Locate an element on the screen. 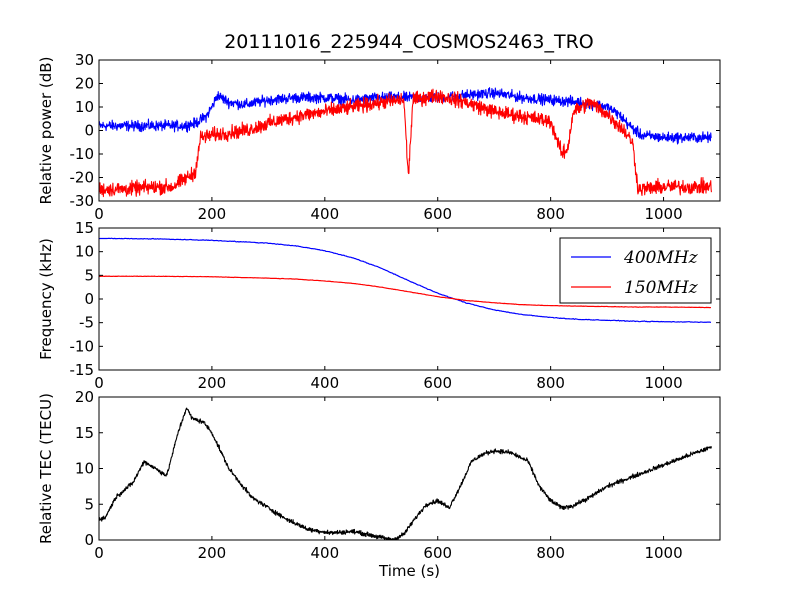  series-line-400MHz is located at coordinates (405, 280).